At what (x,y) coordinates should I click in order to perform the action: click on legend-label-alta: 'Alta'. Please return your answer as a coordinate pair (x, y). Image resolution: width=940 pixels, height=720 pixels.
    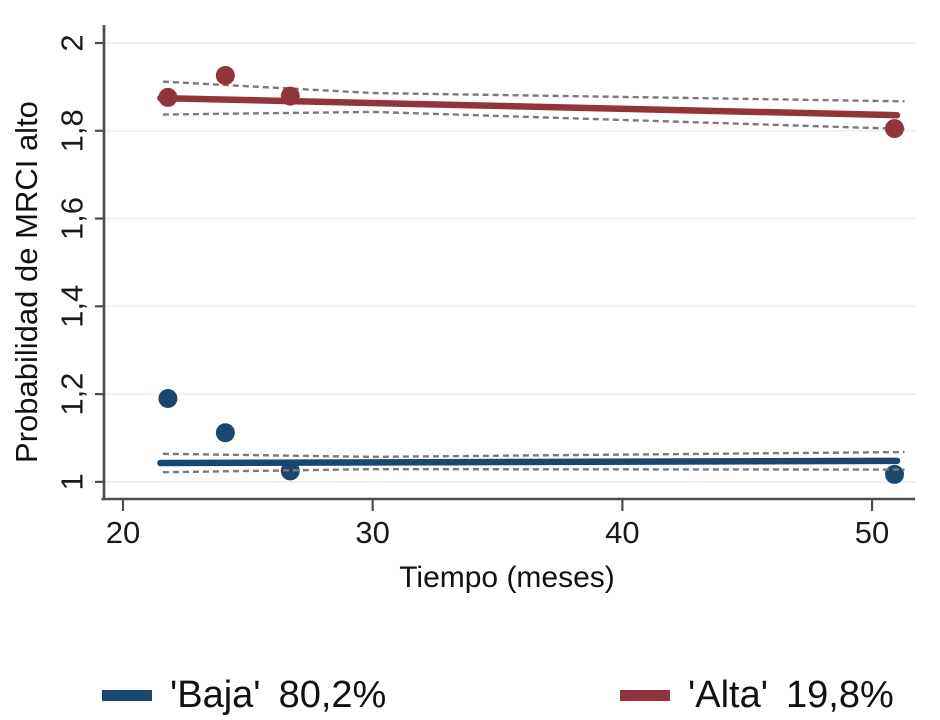
    Looking at the image, I should click on (728, 695).